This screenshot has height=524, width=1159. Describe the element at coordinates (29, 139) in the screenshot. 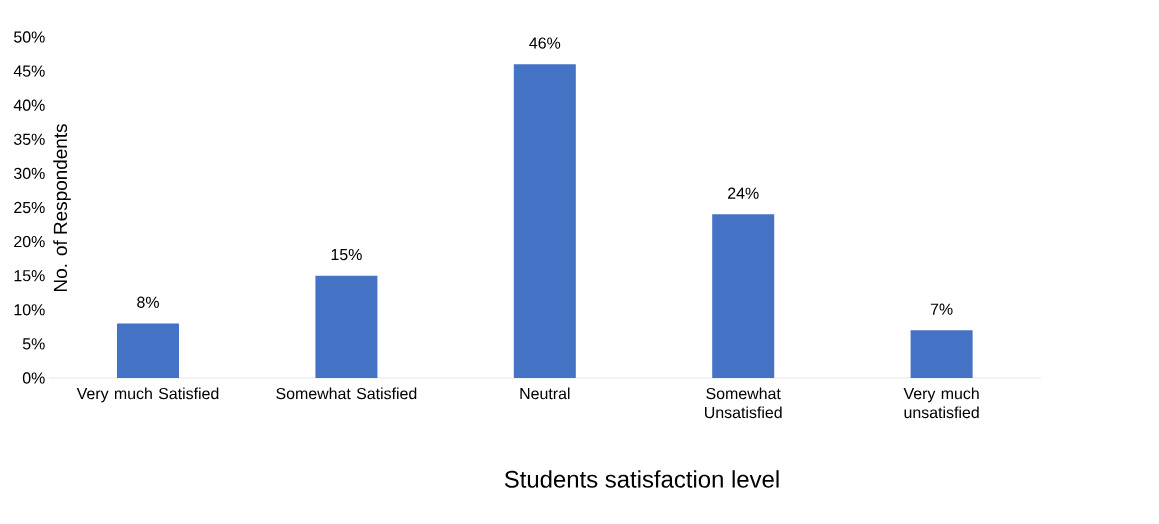

I see `y-tick-label: 35%` at that location.